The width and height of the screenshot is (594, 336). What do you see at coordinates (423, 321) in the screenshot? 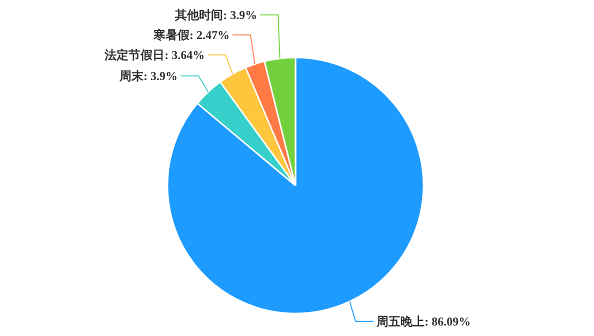
I see `slice-label: 周五晚上: 86.09%` at bounding box center [423, 321].